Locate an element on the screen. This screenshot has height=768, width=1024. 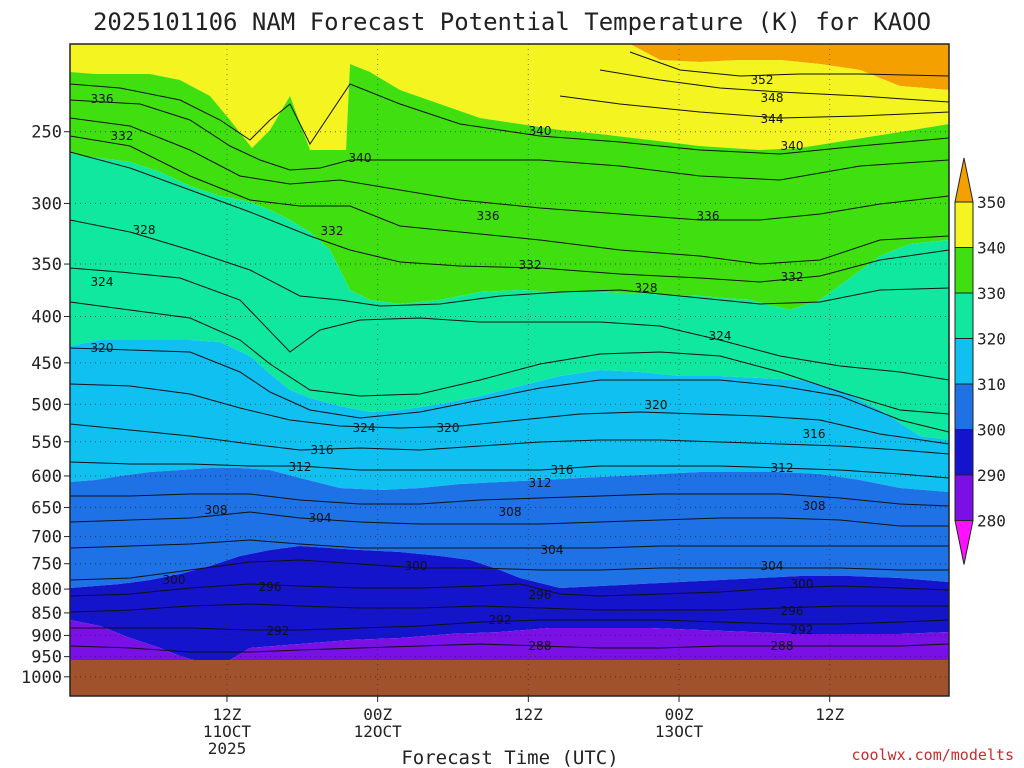
contour-label: 352 is located at coordinates (762, 80).